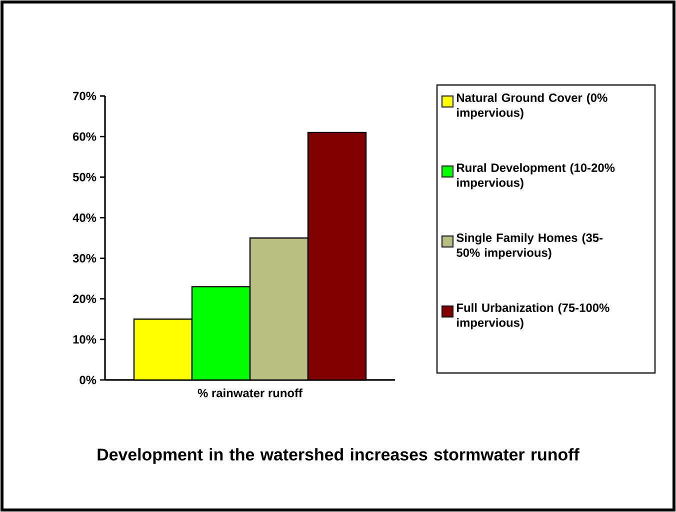 Image resolution: width=676 pixels, height=512 pixels. Describe the element at coordinates (536, 176) in the screenshot. I see `legend-label: Rural Development (10-20% impervious)` at that location.